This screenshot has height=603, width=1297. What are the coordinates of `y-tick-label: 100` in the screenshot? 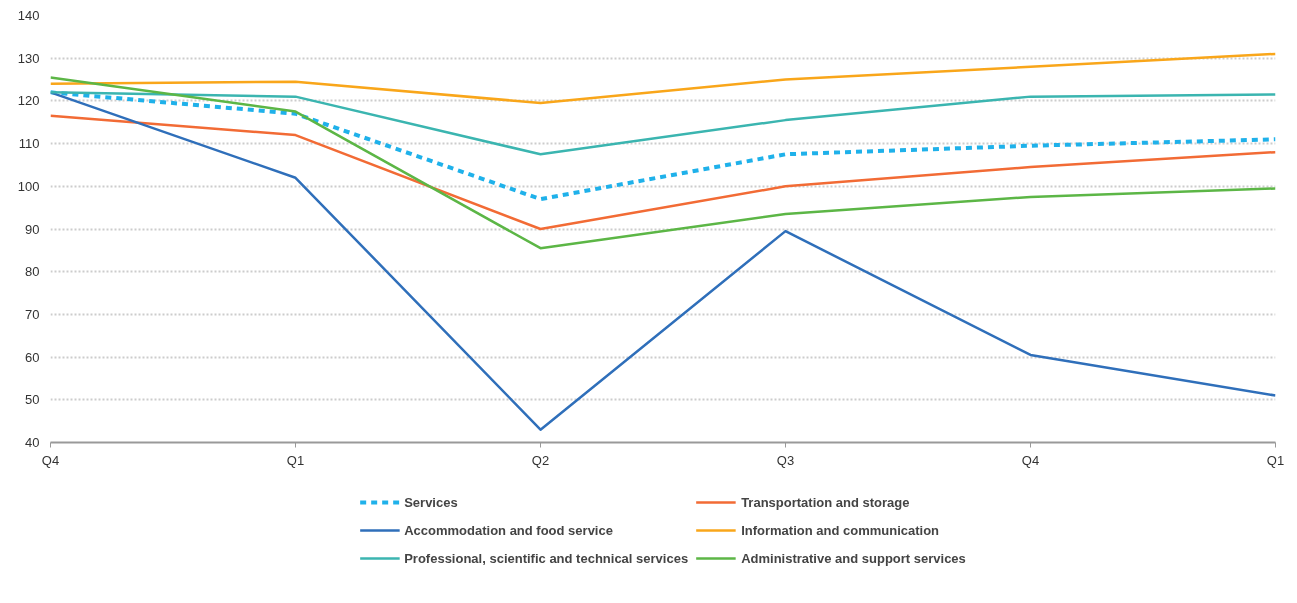 It's located at (28, 186).